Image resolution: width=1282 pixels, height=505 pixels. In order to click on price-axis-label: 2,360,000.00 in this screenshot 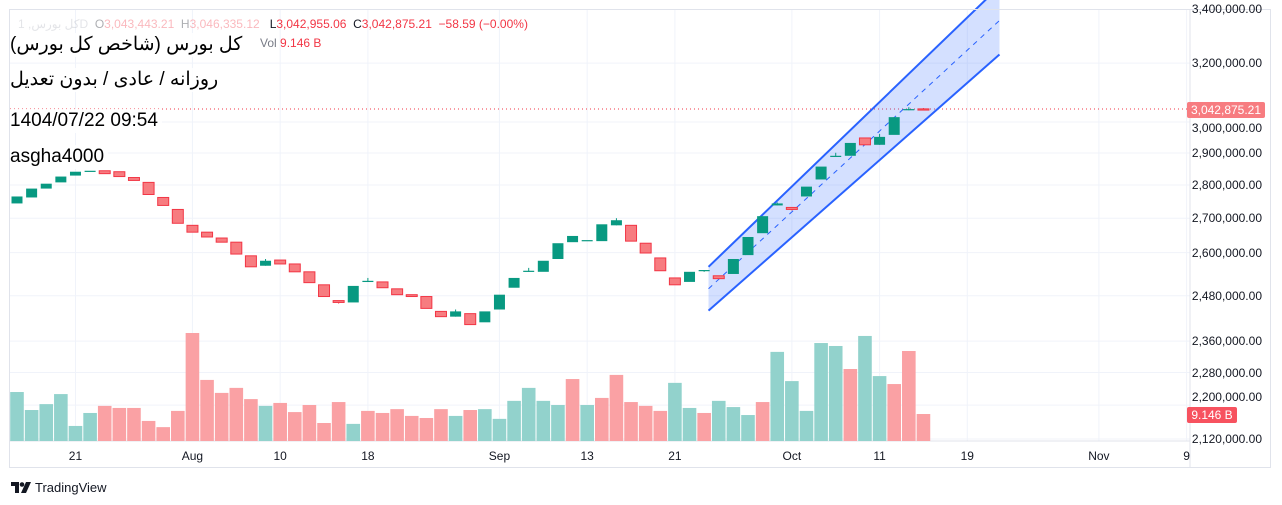, I will do `click(1226, 341)`.